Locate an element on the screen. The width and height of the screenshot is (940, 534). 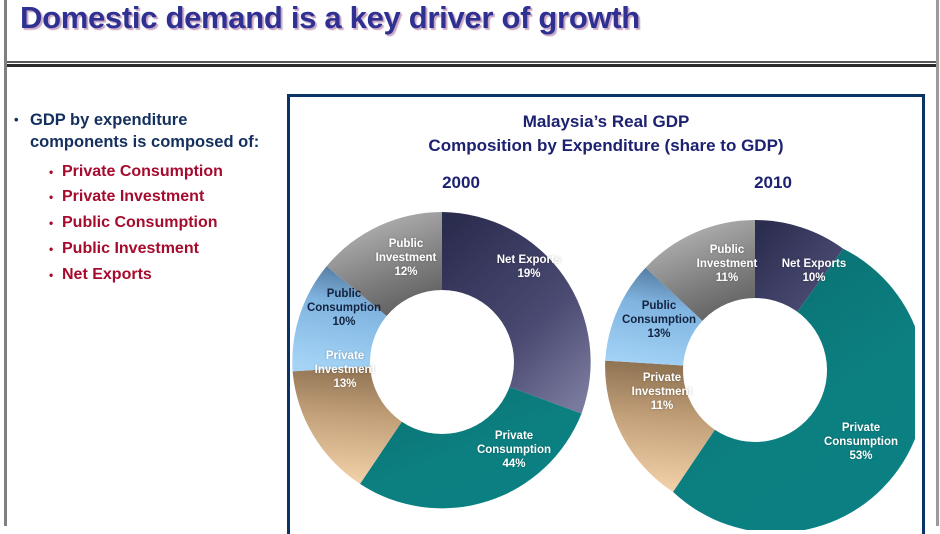
list-item-label: Public Consumption is located at coordinates (140, 223).